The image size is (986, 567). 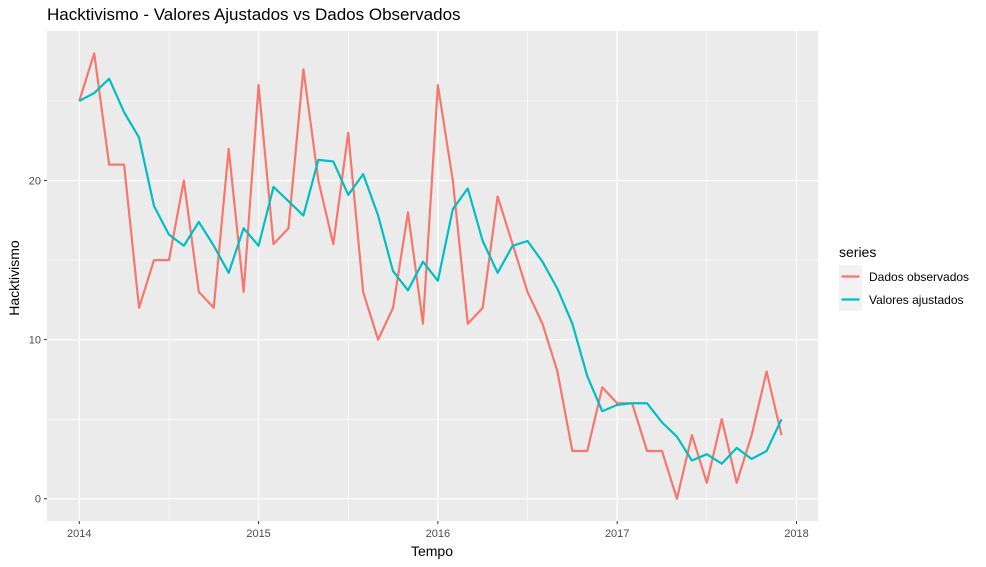 I want to click on y-axis: 0 10 20, so click(x=38, y=341).